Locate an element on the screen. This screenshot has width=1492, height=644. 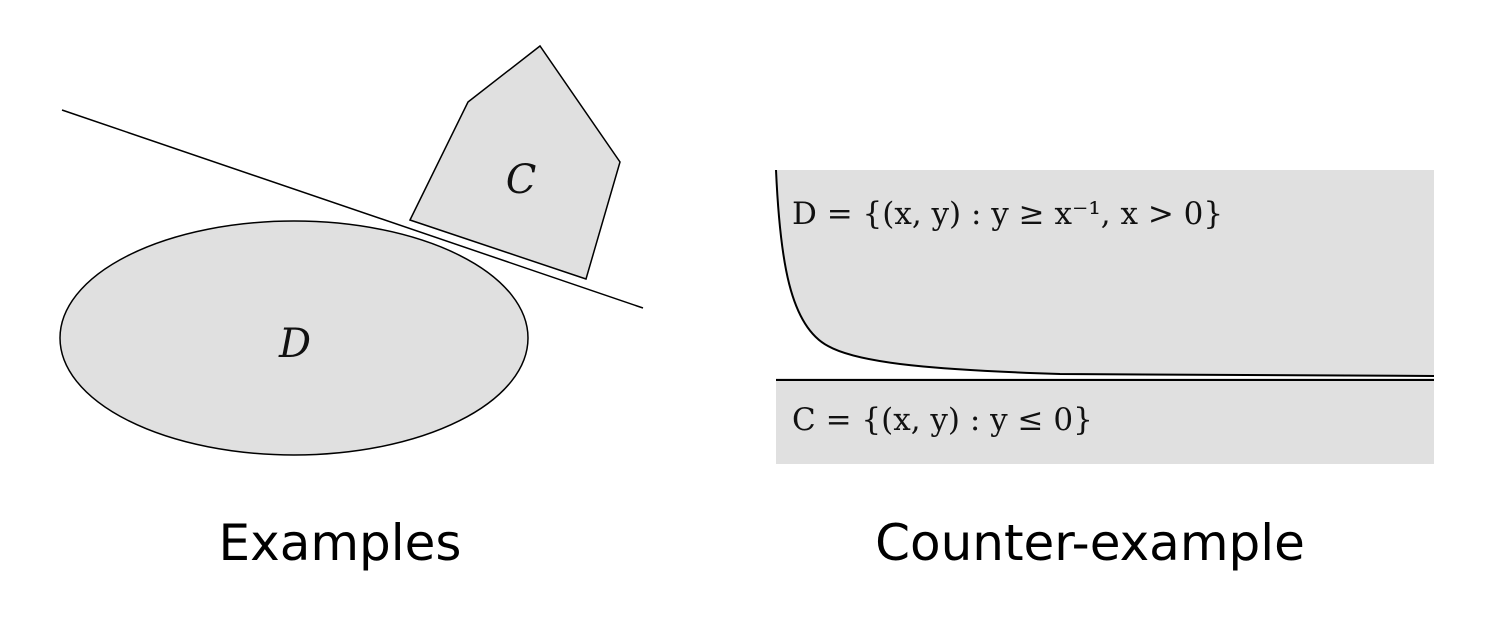
hyperbola-boundary-curve is located at coordinates (1105, 273).